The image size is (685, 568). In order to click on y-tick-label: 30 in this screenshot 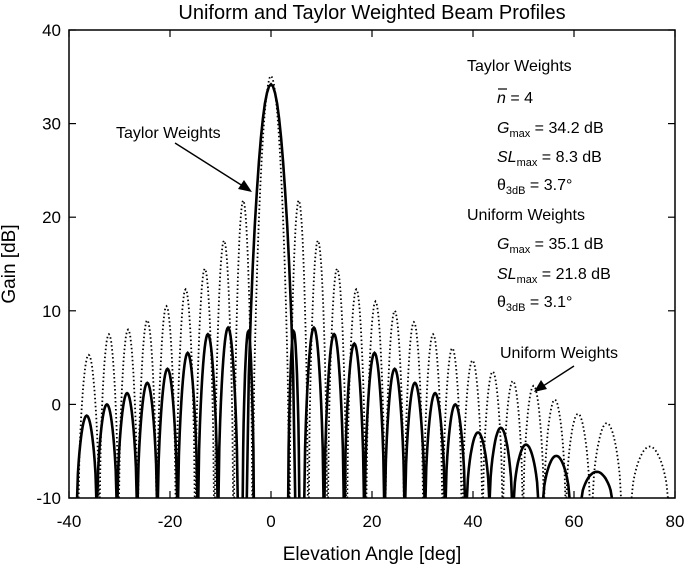, I will do `click(51, 124)`.